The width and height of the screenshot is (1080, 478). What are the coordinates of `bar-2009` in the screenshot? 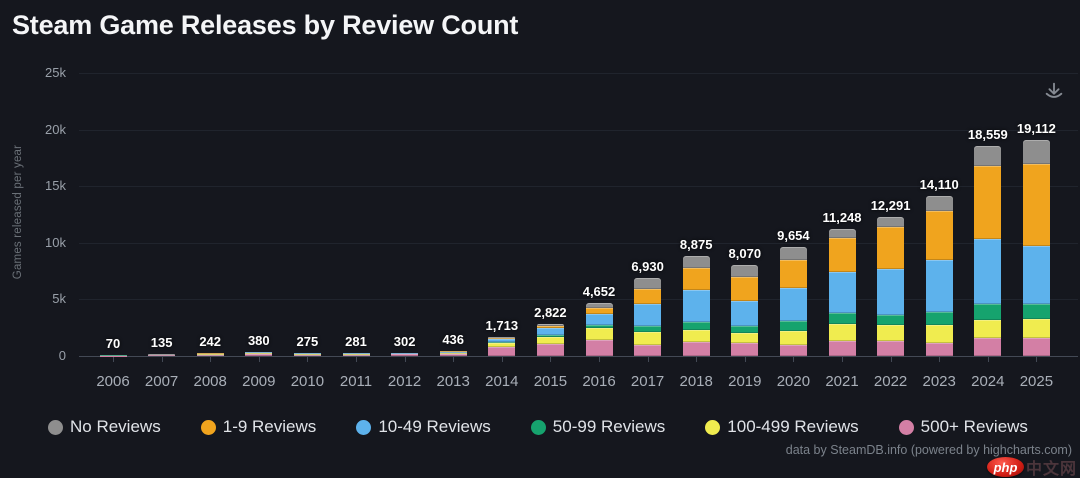 It's located at (259, 353).